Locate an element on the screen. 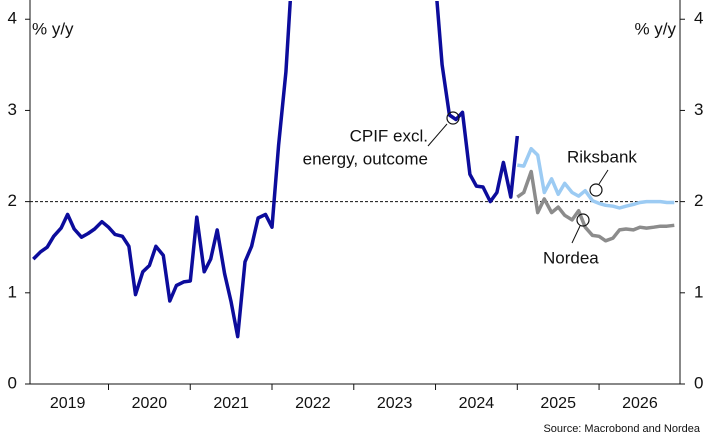  y-tick-label: 2 is located at coordinates (12, 200).